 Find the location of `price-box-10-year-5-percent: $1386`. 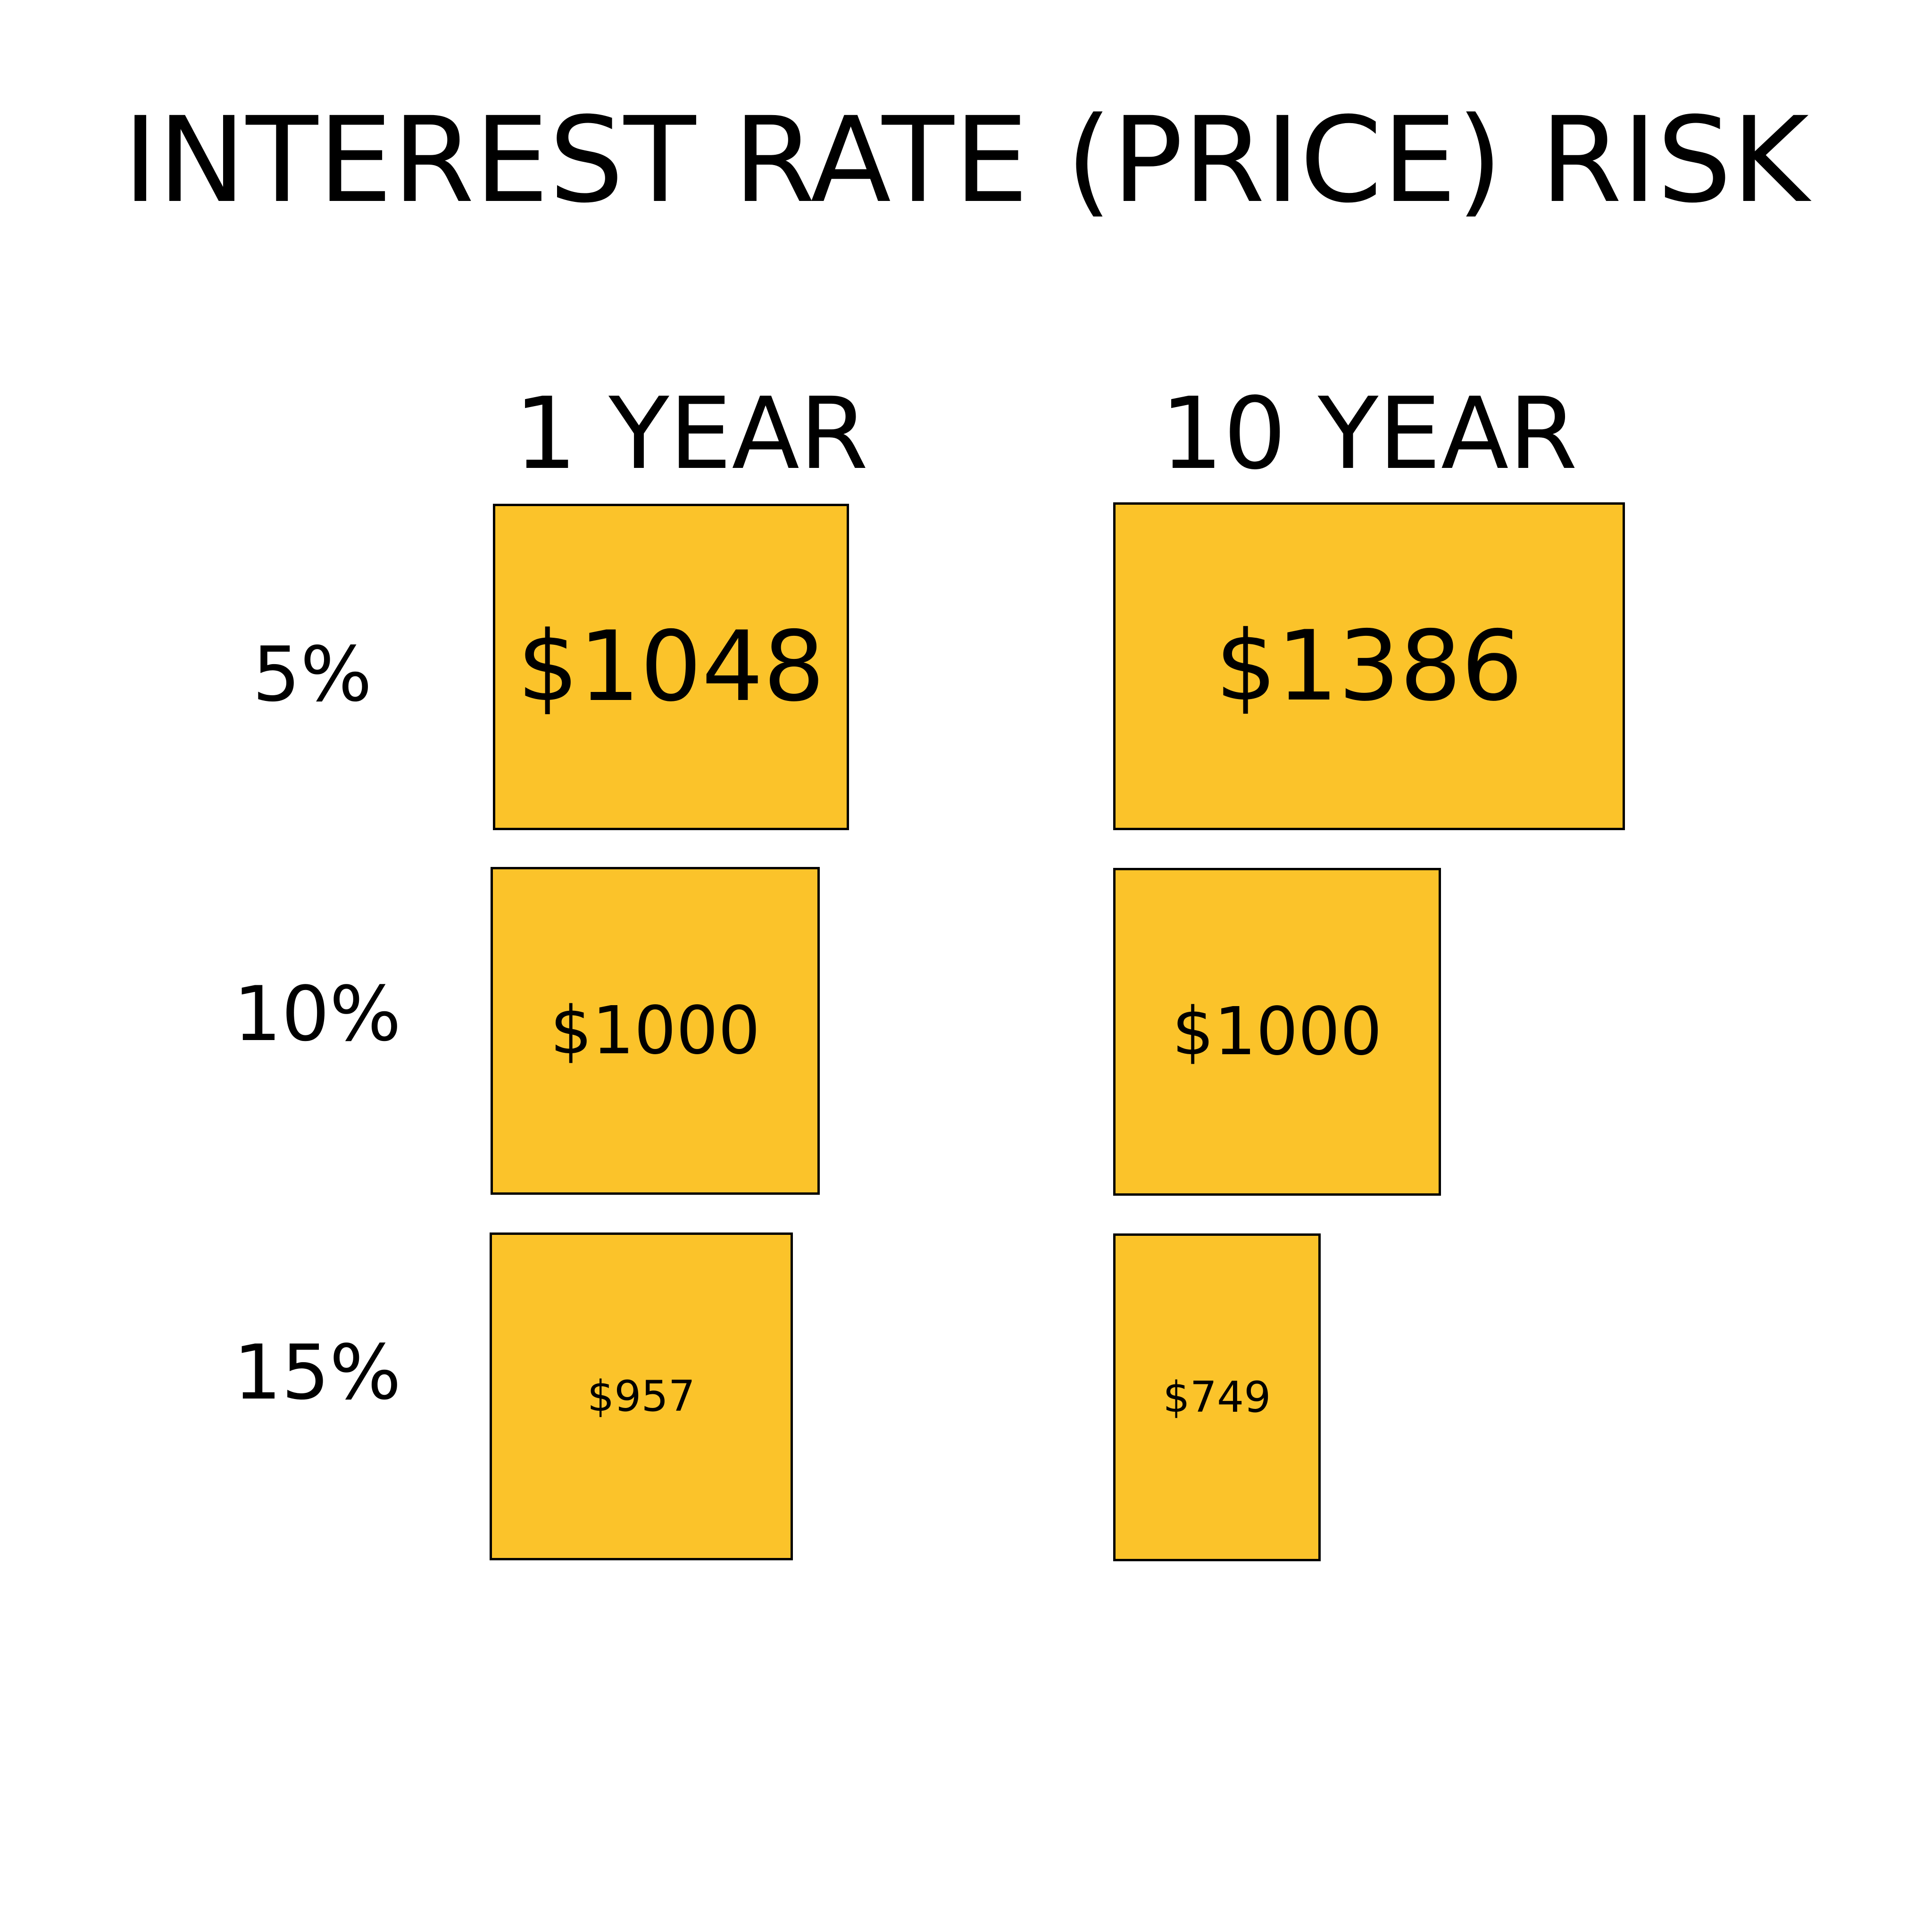

price-box-10-year-5-percent: $1386 is located at coordinates (1369, 666).